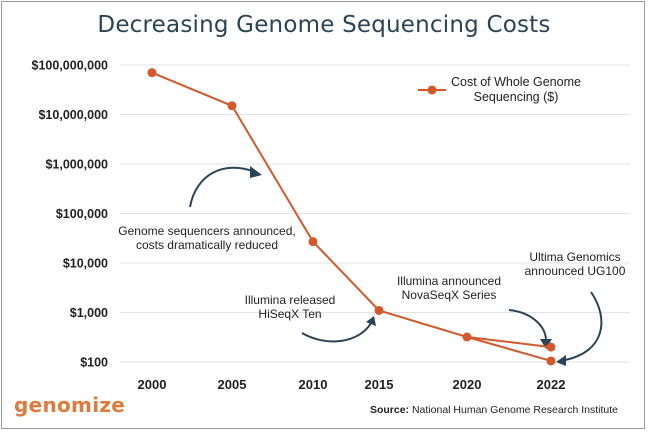 This screenshot has height=432, width=648. Describe the element at coordinates (352, 384) in the screenshot. I see `x-axis-ticks: 2000 2005 2010 2015 2020 2022` at that location.